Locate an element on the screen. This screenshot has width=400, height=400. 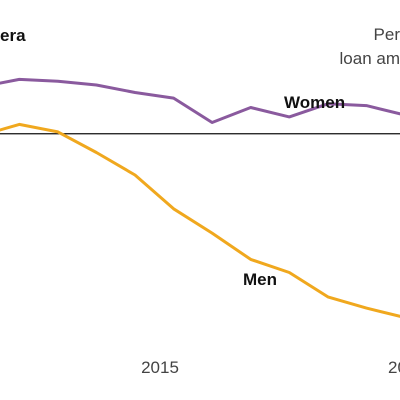
note-line-1: Per is located at coordinates (387, 34).